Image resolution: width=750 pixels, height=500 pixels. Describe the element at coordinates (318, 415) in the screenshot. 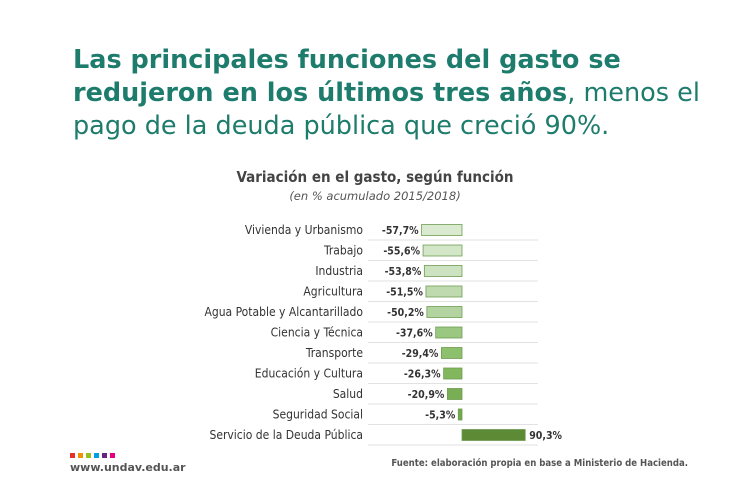

I see `category-label: Seguridad Social` at that location.